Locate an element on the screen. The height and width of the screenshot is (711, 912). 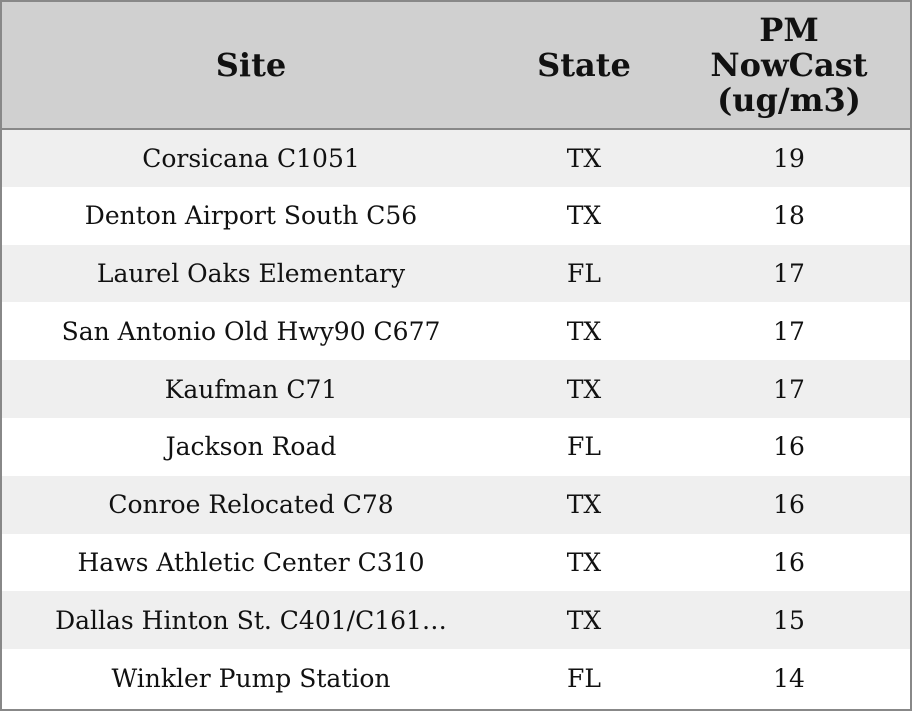
table-cell: Winkler Pump Station is located at coordinates (251, 678).